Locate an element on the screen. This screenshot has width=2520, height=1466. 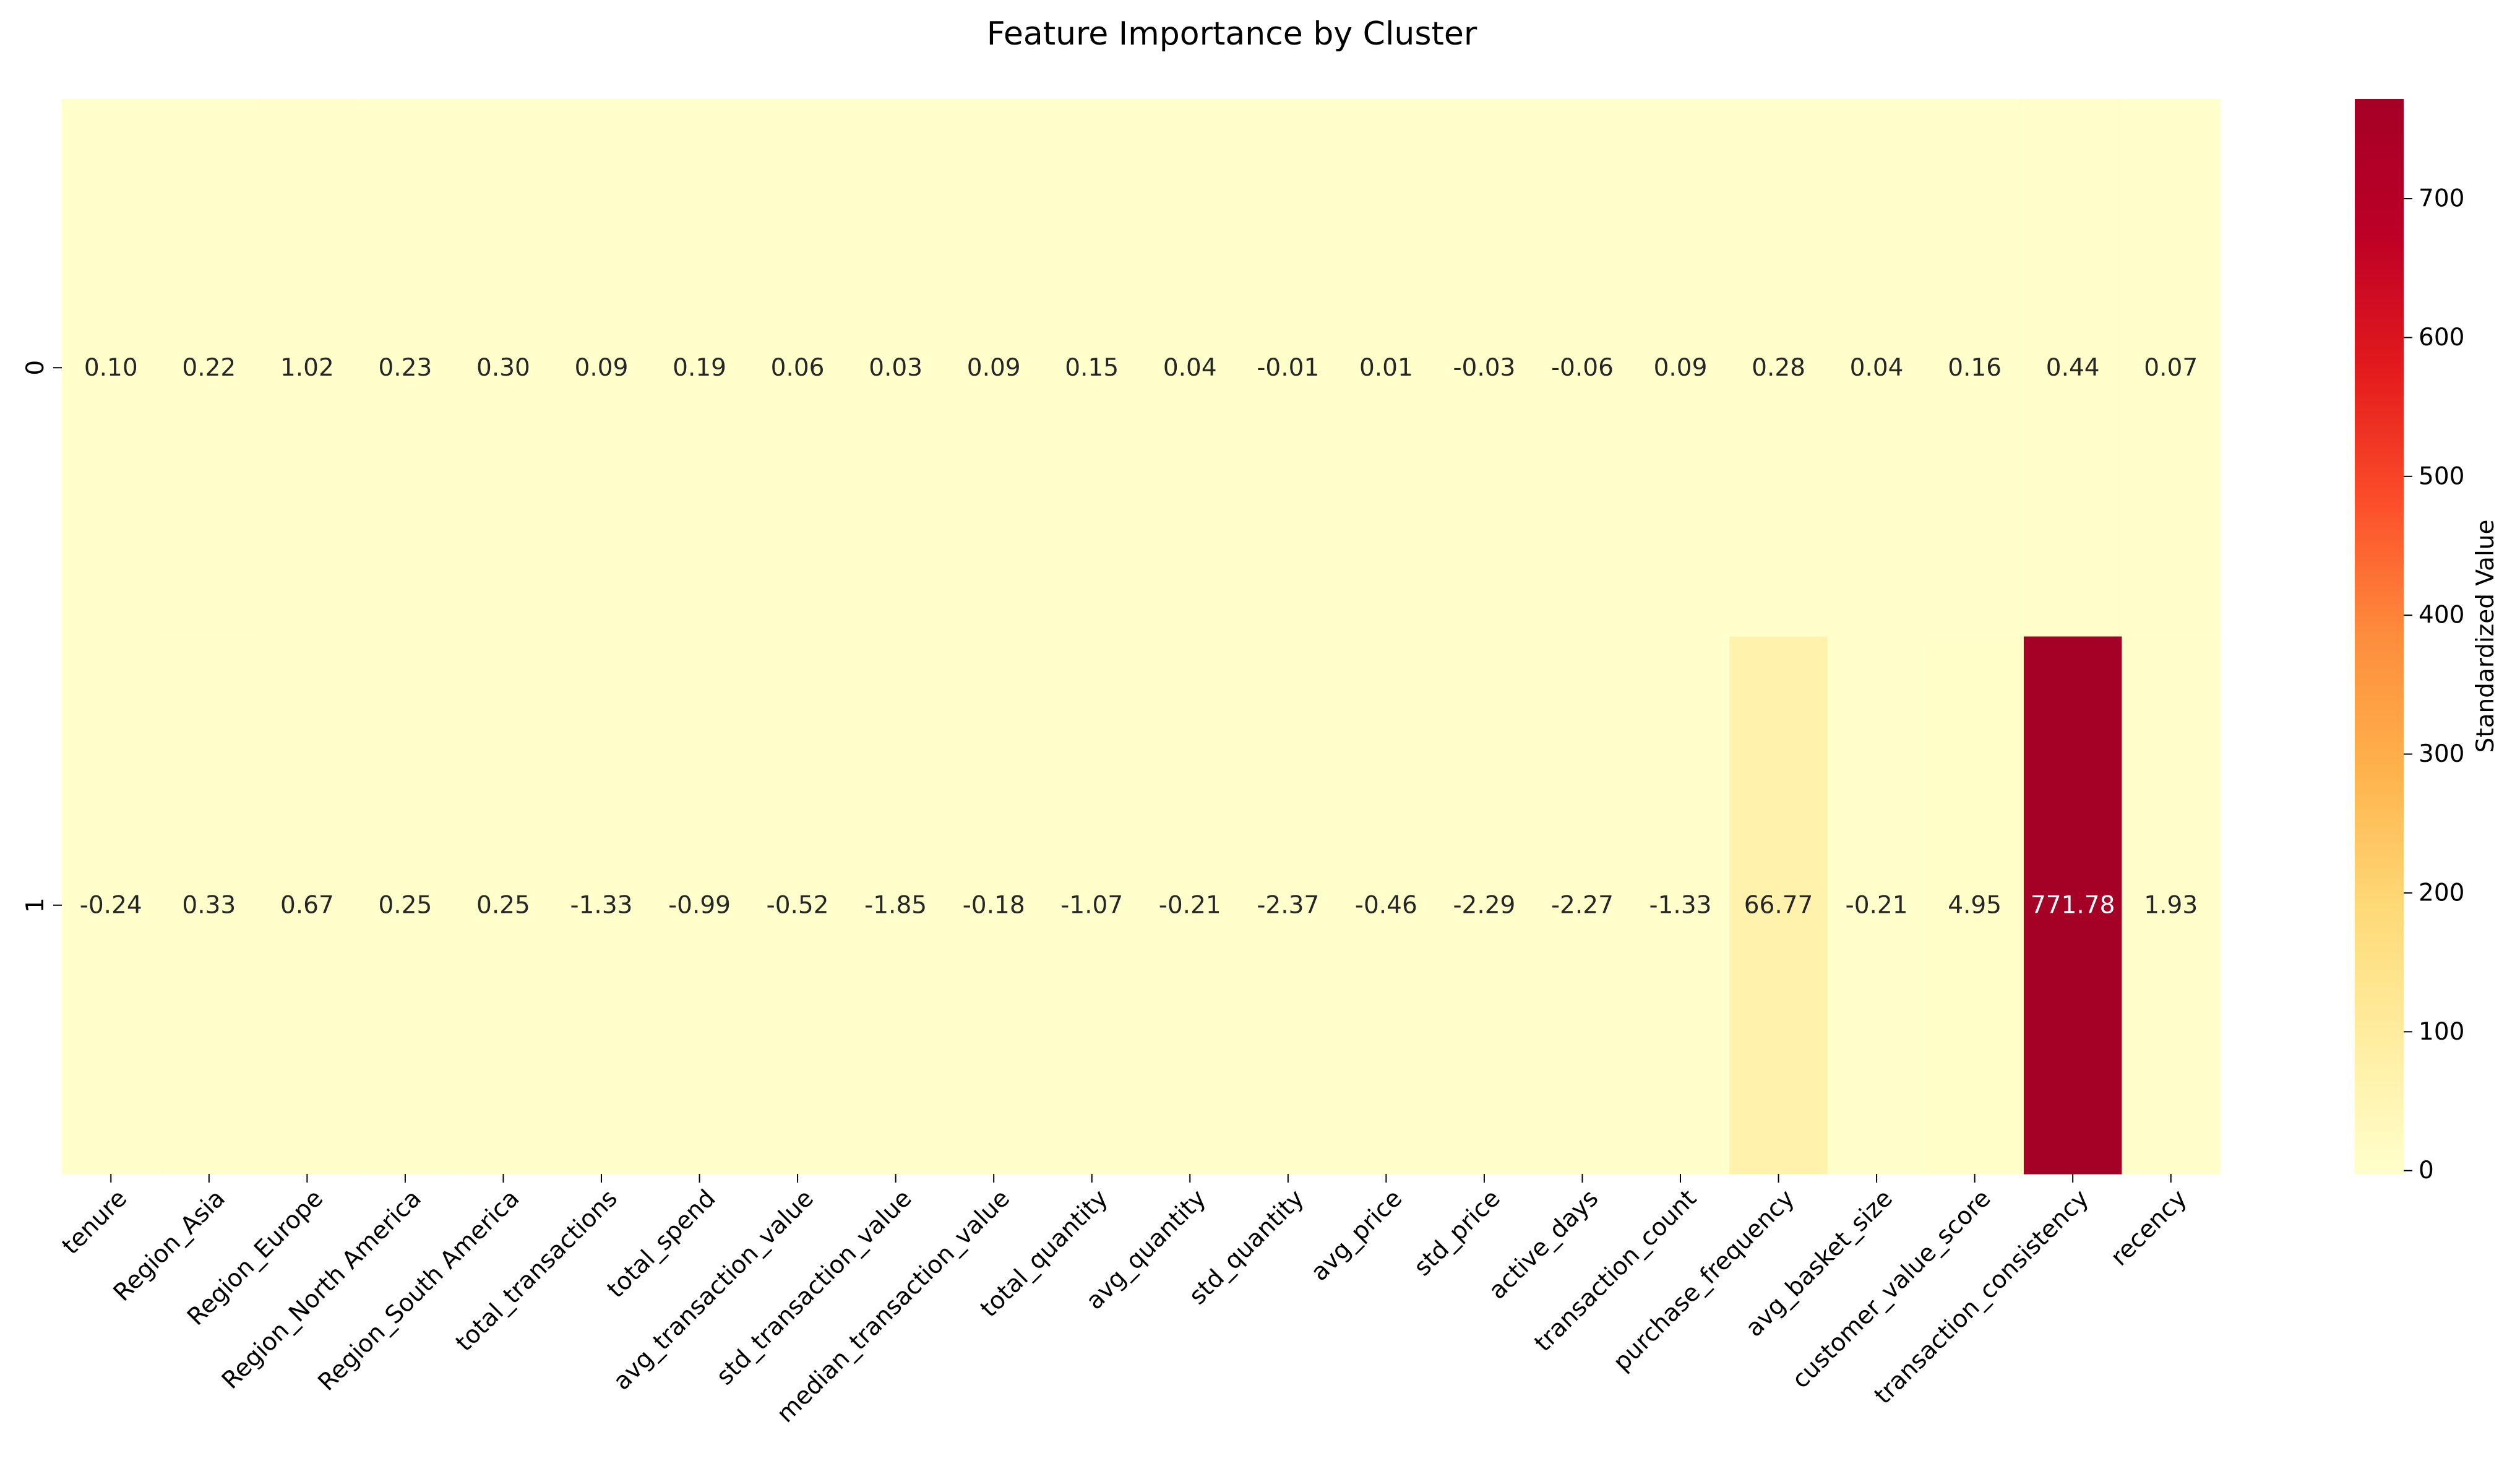
cell-value-label: -1.85 is located at coordinates (896, 905).